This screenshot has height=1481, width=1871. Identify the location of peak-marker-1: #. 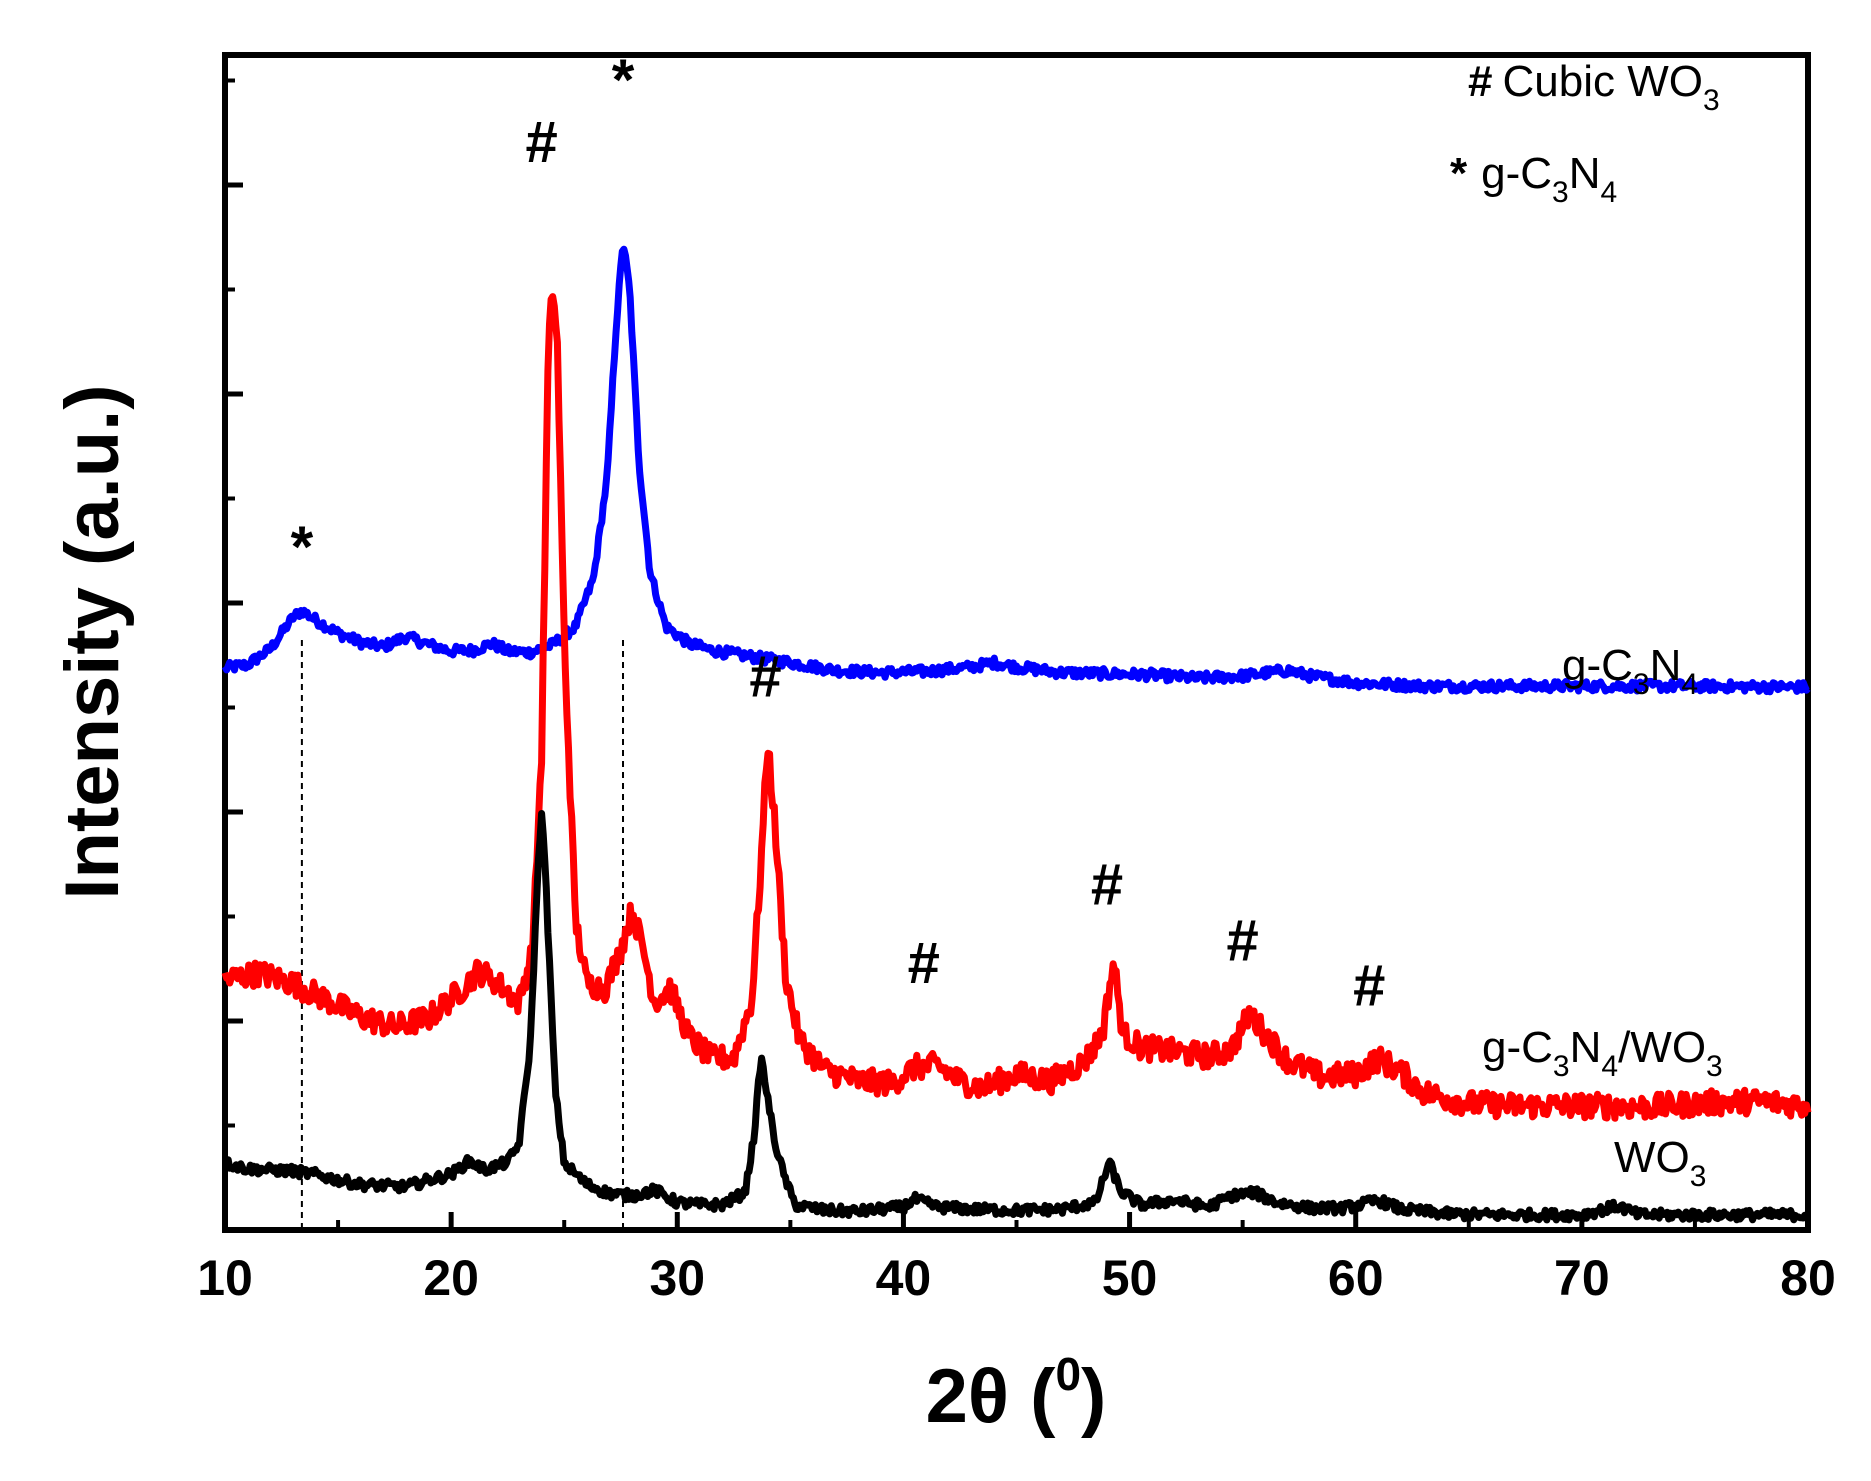
(541, 142).